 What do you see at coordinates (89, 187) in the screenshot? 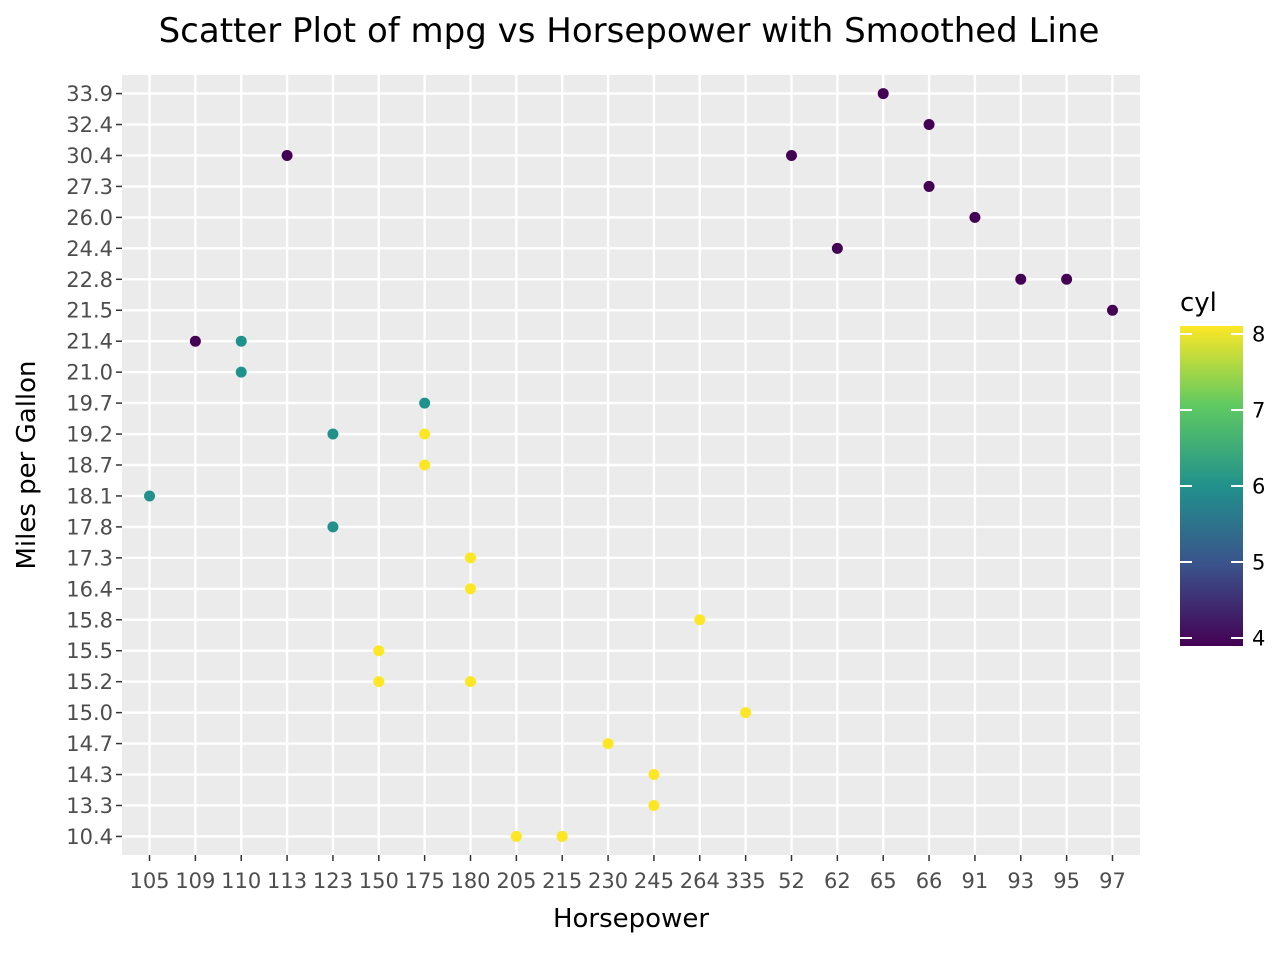
I see `y-tick-label: 27.3` at bounding box center [89, 187].